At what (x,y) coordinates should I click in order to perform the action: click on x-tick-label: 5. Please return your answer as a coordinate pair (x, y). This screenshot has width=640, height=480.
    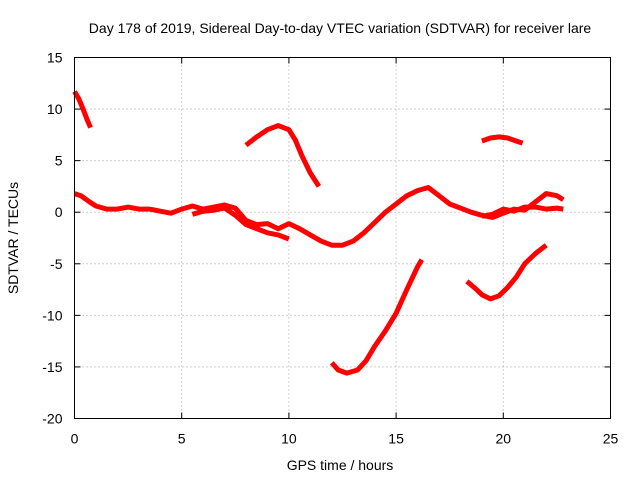
    Looking at the image, I should click on (182, 439).